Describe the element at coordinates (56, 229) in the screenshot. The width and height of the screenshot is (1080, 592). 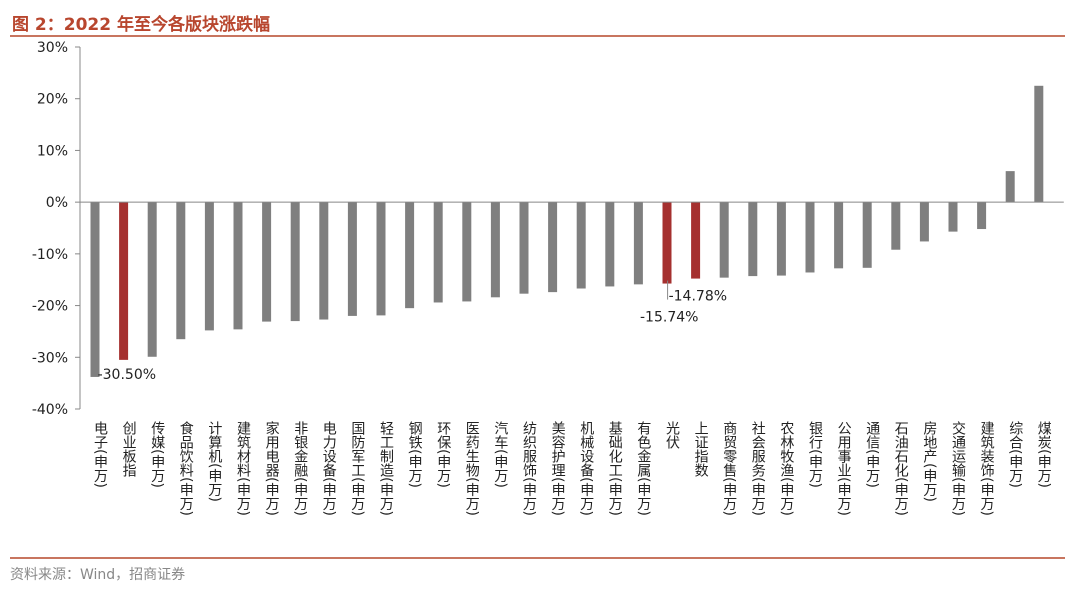
I see `y-axis: 30% 20% 10% 0% -10% -20% -30% -40%` at that location.